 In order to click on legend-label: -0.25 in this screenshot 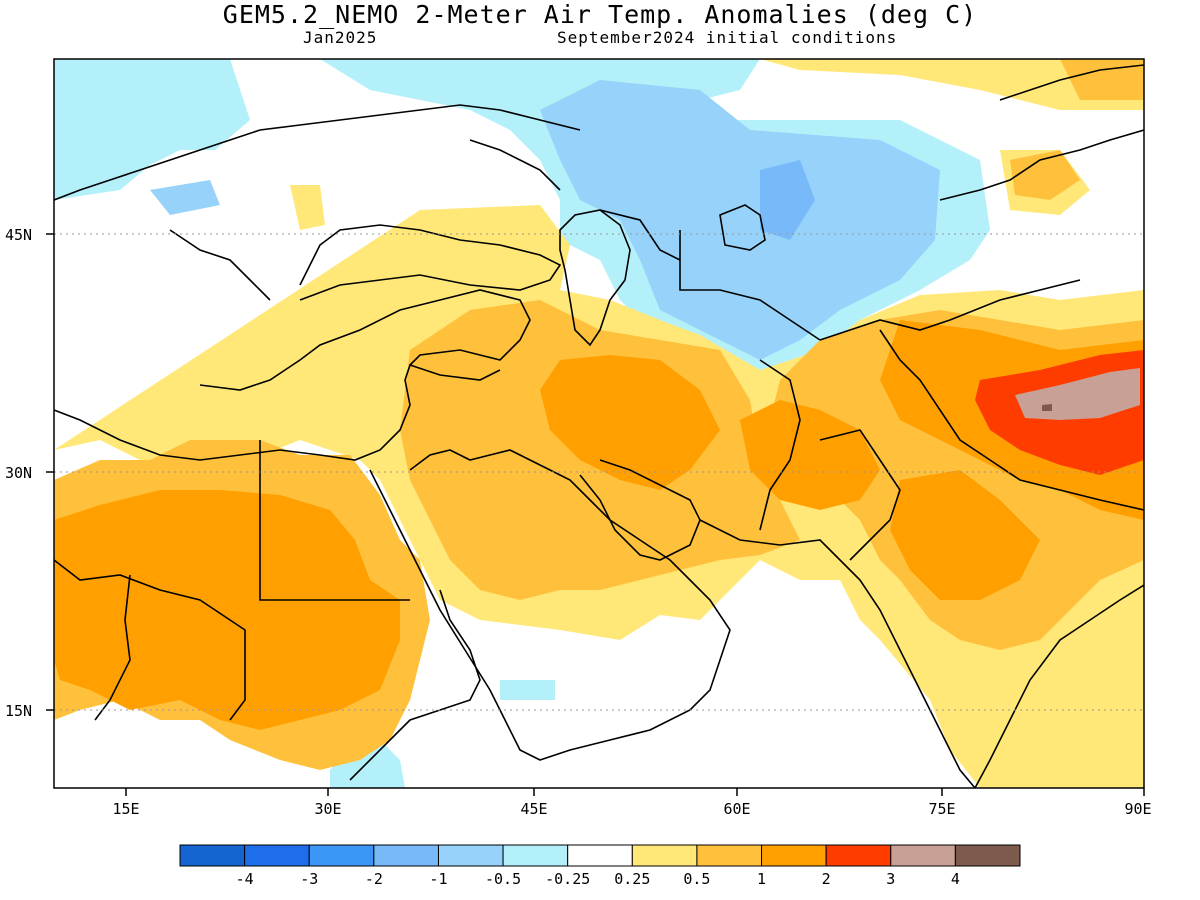, I will do `click(567, 879)`.